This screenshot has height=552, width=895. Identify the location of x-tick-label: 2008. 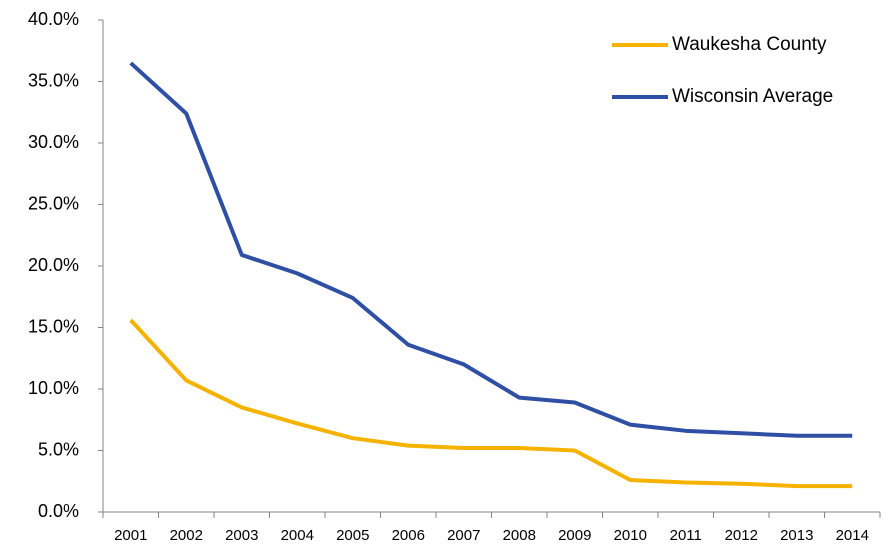
(519, 535).